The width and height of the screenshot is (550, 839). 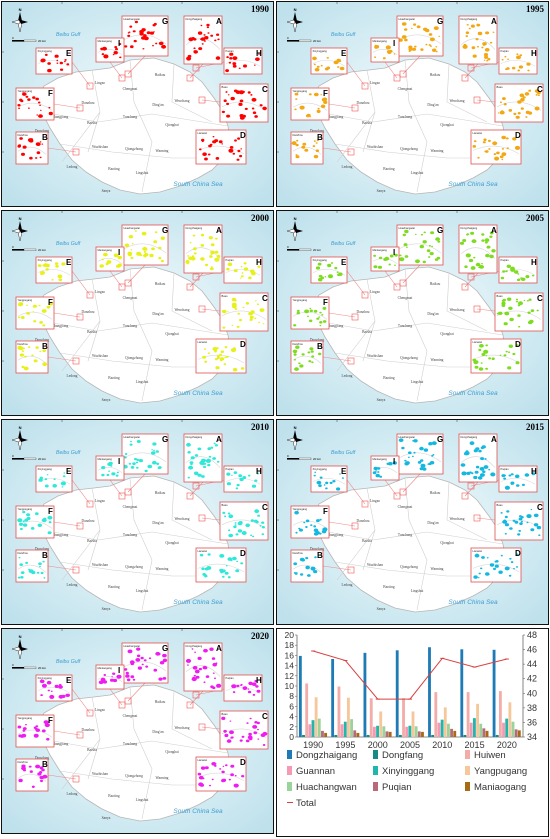 What do you see at coordinates (387, 734) in the screenshot?
I see `bar-Puqian-2000` at bounding box center [387, 734].